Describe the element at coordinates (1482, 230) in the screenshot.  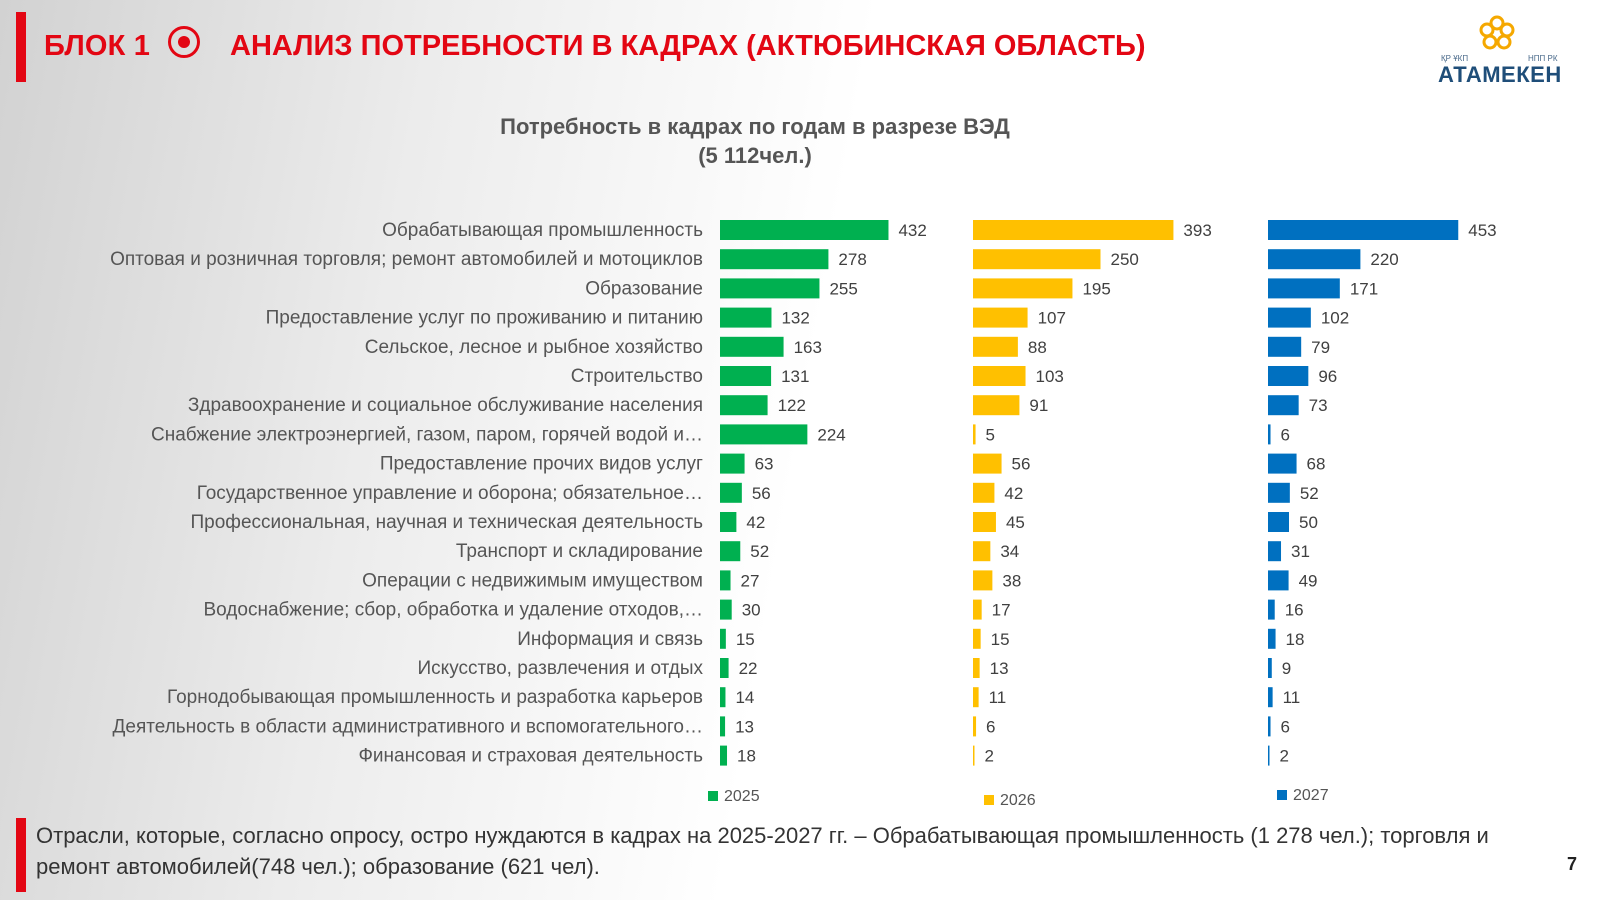
I see `data-label: 453` at that location.